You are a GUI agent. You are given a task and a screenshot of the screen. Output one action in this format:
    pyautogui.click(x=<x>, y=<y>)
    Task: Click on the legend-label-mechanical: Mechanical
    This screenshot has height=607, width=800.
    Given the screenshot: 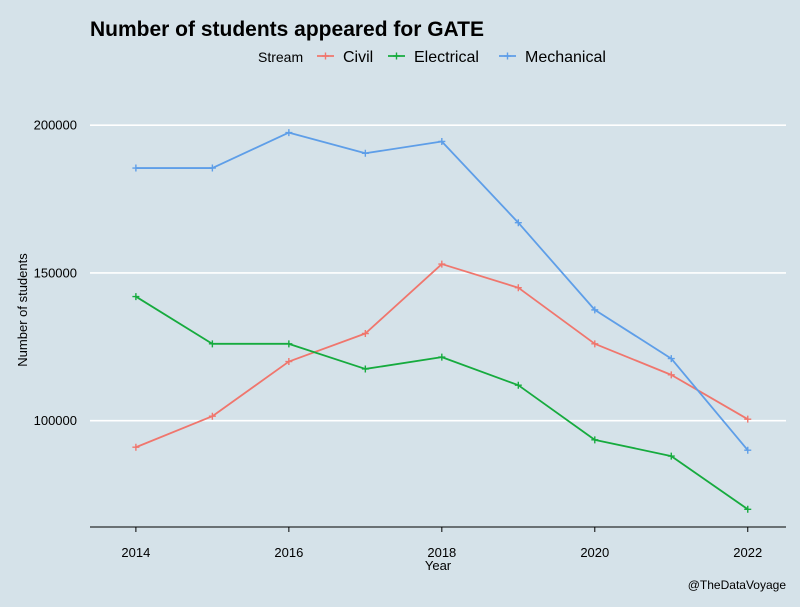 What is the action you would take?
    pyautogui.click(x=565, y=57)
    